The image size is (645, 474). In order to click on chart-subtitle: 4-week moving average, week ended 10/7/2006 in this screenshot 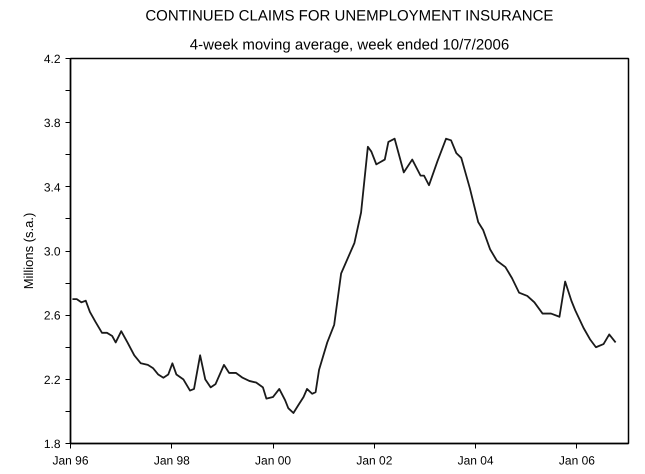, I will do `click(350, 45)`.